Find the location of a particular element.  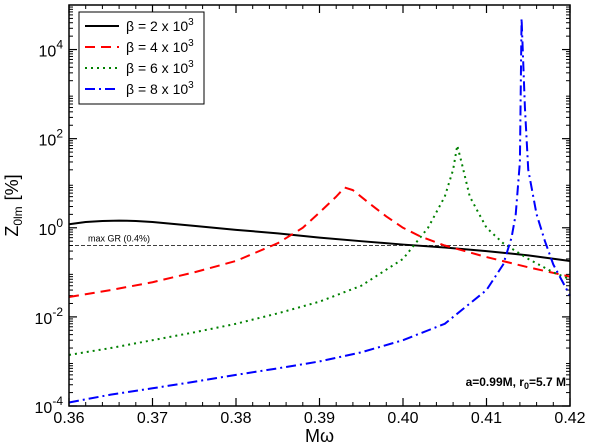

y-tick-exponent: -2 is located at coordinates (57, 312).